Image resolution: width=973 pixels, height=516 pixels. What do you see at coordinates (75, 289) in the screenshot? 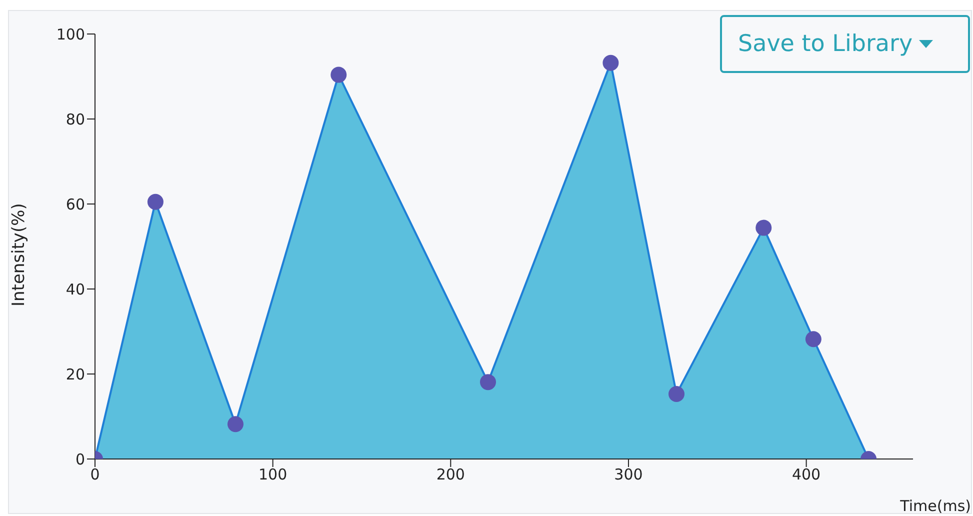
I see `y-tick-label: 40` at bounding box center [75, 289].